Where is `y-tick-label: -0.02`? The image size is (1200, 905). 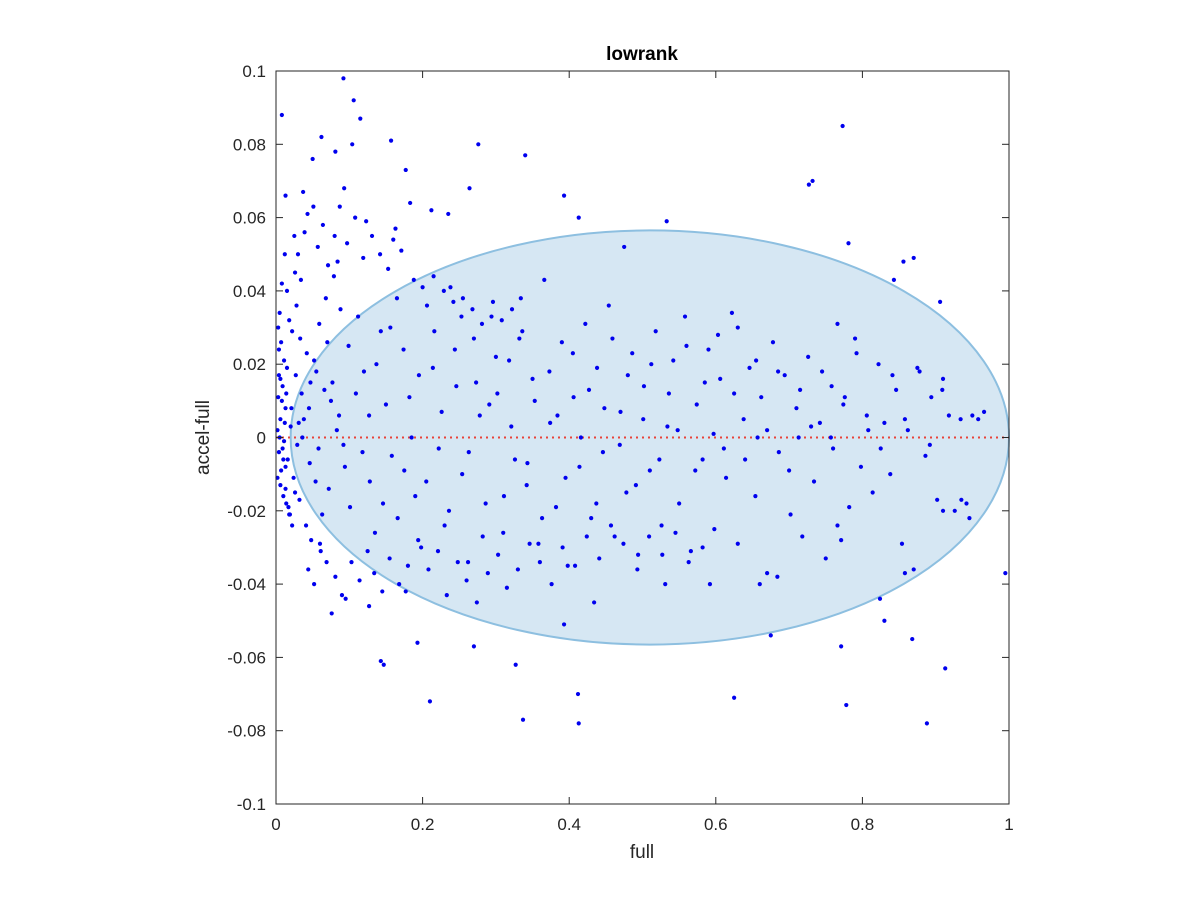
y-tick-label: -0.02 is located at coordinates (246, 511).